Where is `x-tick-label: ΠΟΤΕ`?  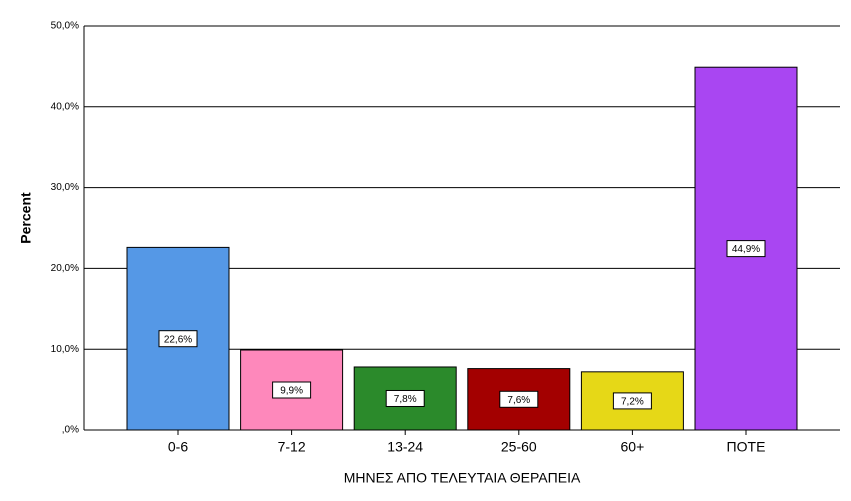 x-tick-label: ΠΟΤΕ is located at coordinates (746, 447).